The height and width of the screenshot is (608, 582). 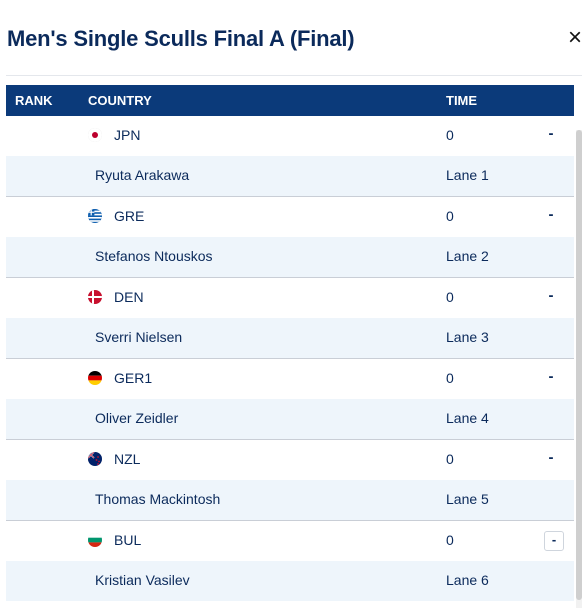 I want to click on lane-value: Lane 1, so click(x=467, y=175).